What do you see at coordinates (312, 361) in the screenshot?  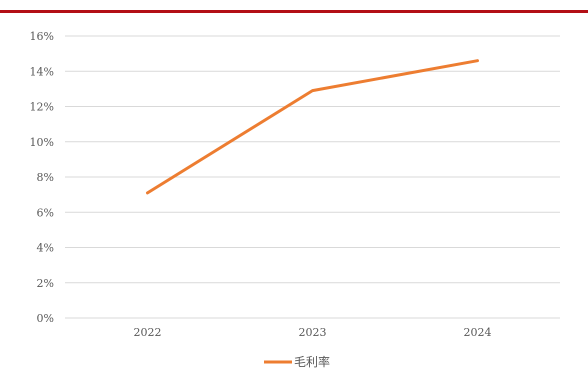 I see `legend-label: 毛利率` at bounding box center [312, 361].